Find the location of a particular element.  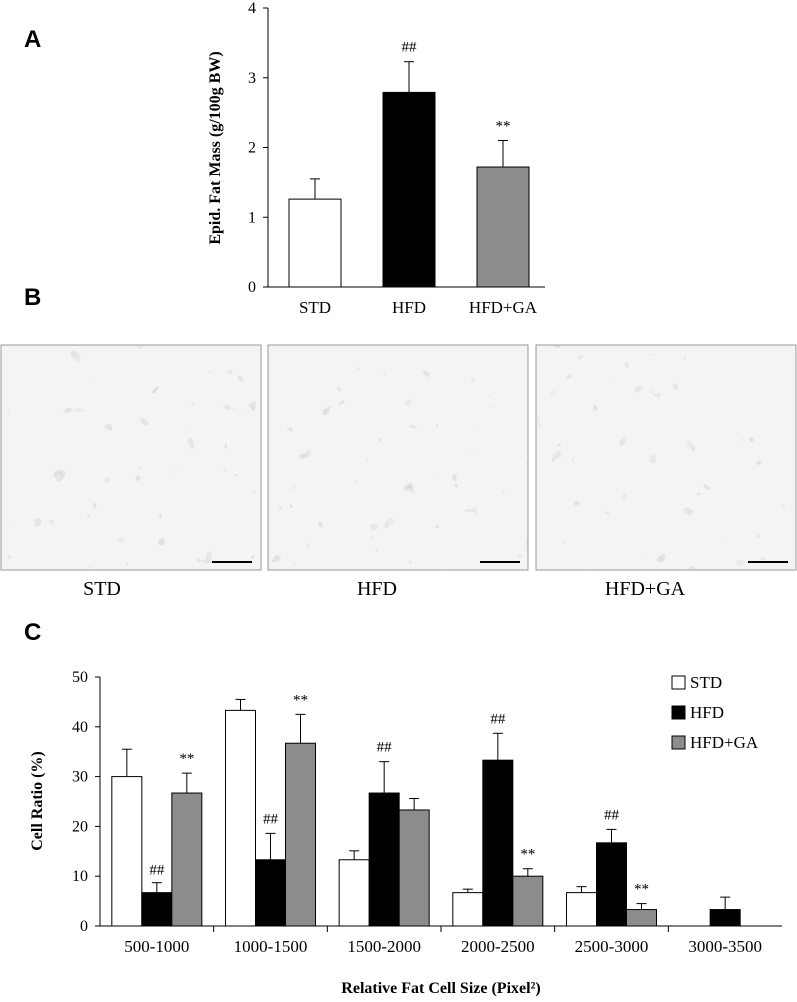

micrograph-hfd-ga is located at coordinates (666, 457).